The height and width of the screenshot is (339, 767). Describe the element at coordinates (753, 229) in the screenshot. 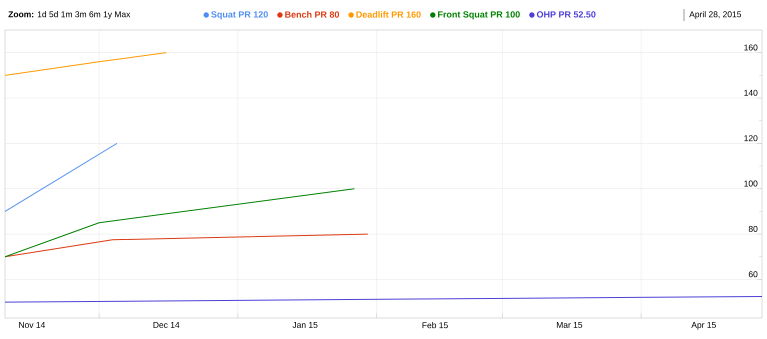

I see `y-tick-label: 80` at that location.